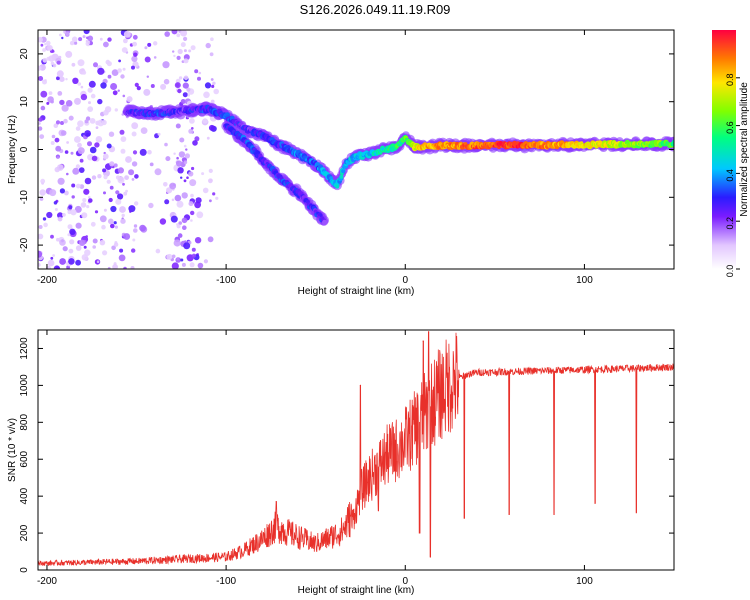 This screenshot has height=600, width=750. Describe the element at coordinates (12, 149) in the screenshot. I see `spectrogram-y-axis-label: Frequency (Hz)` at that location.